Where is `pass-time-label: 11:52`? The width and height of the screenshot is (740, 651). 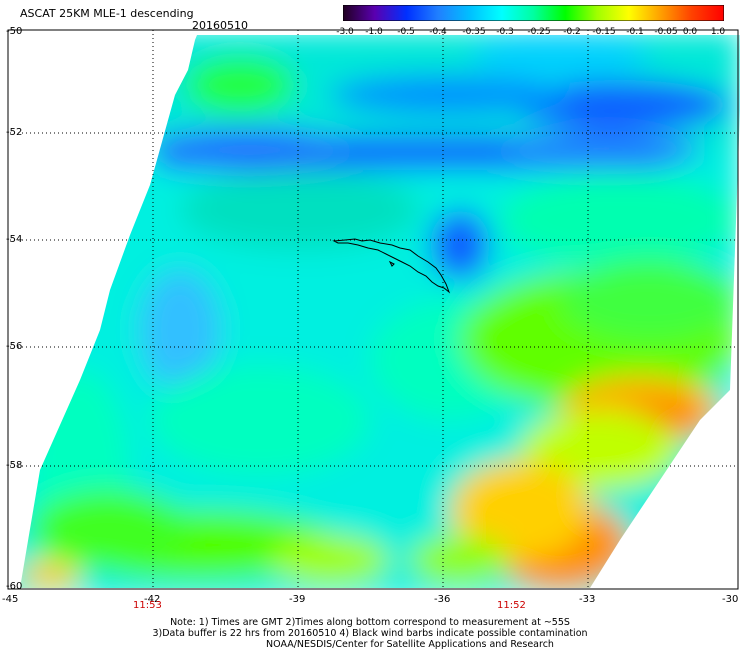 pass-time-label: 11:52 is located at coordinates (511, 605).